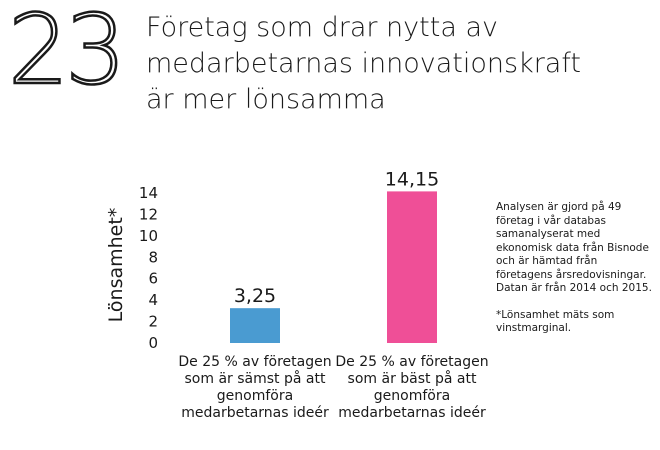 The width and height of the screenshot is (660, 450). What do you see at coordinates (116, 265) in the screenshot?
I see `y-axis-label: Lönsamhet*` at bounding box center [116, 265].